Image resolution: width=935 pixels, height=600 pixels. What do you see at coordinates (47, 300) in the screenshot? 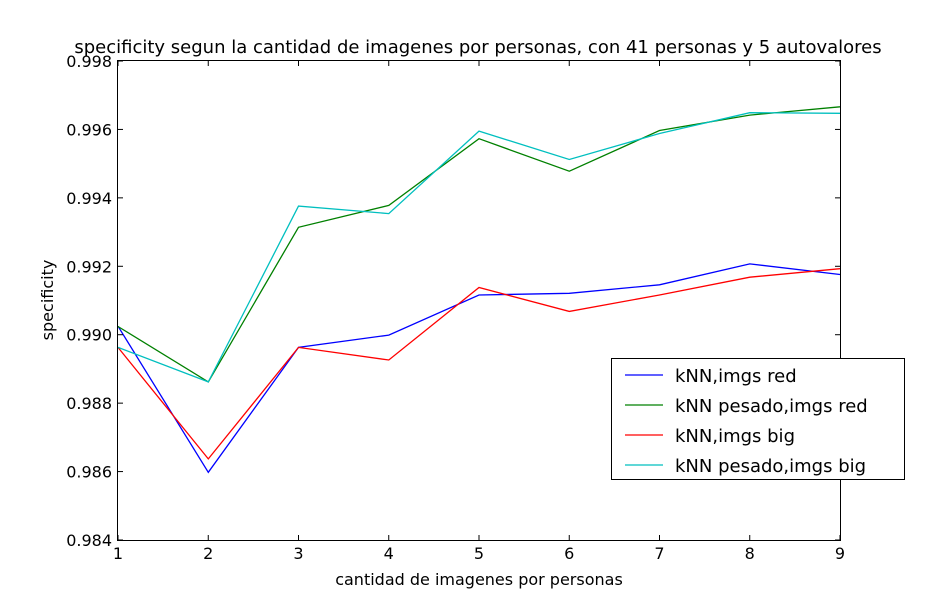
I see `y-axis-label: specificity` at bounding box center [47, 300].